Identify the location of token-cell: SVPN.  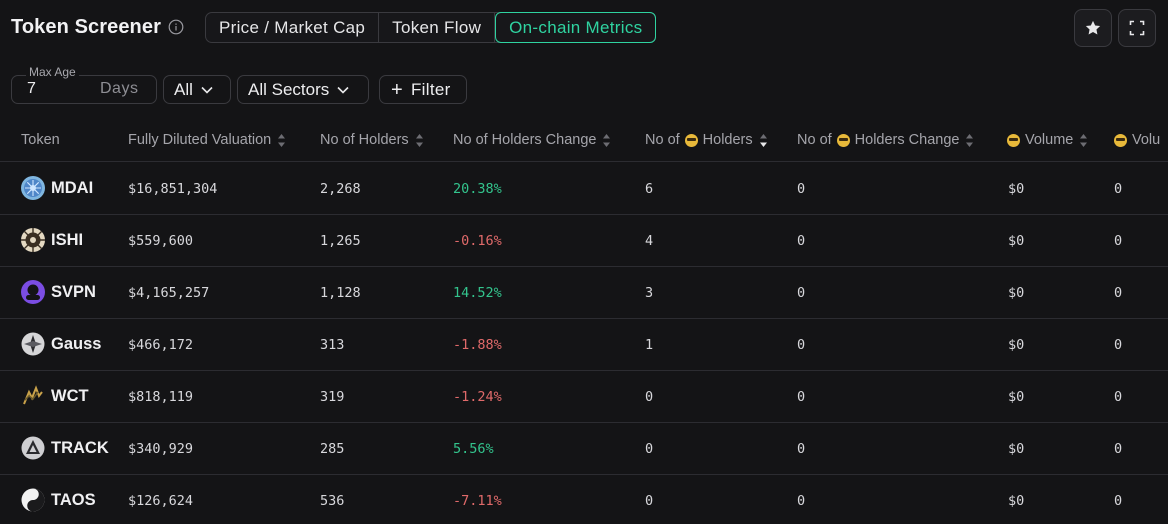
(58, 292).